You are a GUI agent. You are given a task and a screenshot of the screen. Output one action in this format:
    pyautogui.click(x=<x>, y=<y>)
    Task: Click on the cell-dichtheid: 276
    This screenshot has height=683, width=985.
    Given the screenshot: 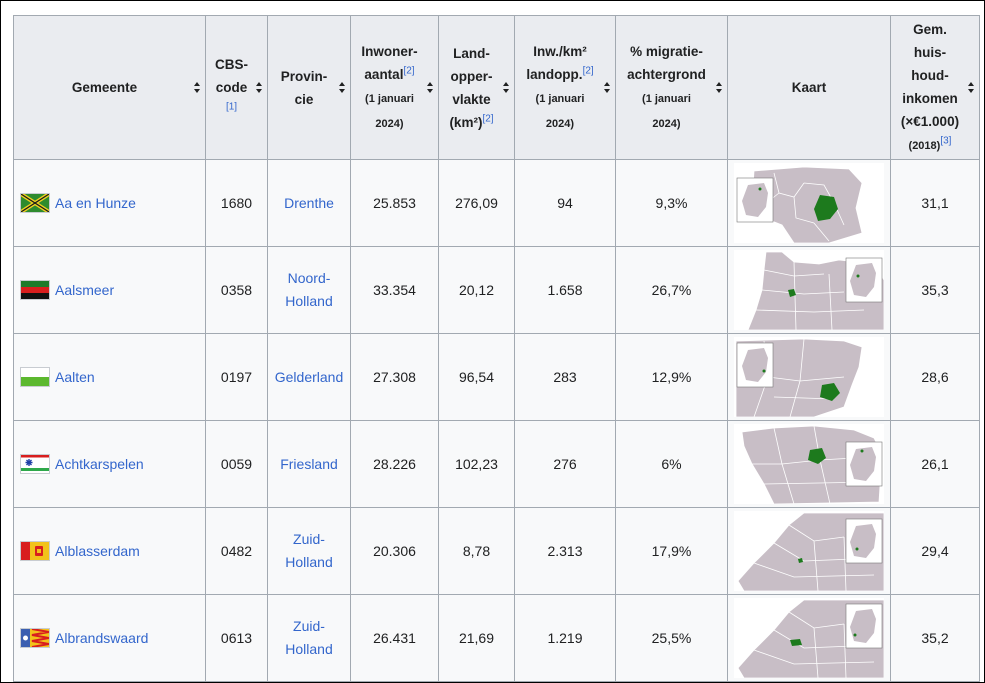 What is the action you would take?
    pyautogui.click(x=565, y=464)
    